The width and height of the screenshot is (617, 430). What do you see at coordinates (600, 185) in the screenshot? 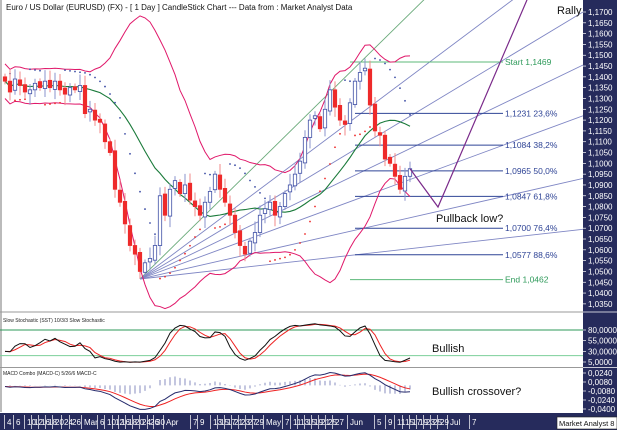
I see `y-tick-label: 1,0900` at bounding box center [600, 185].